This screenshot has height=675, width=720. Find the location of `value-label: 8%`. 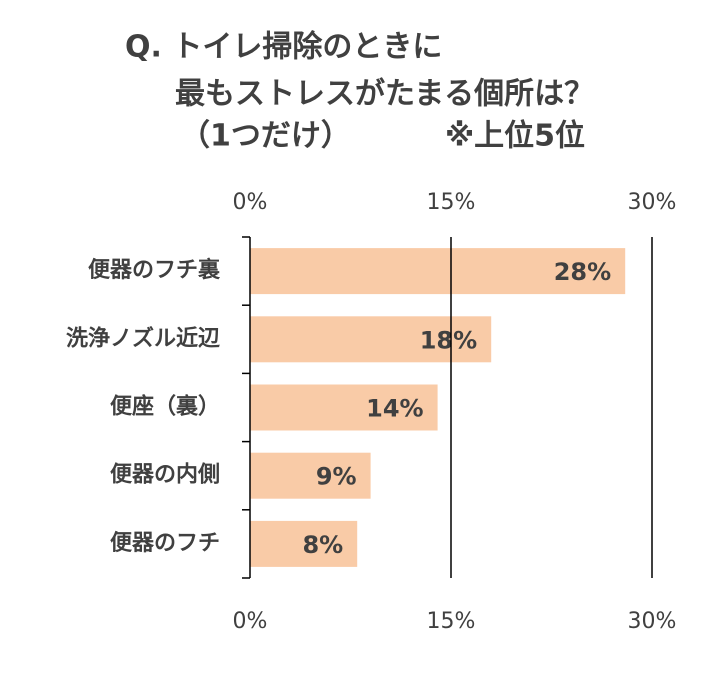

value-label: 8% is located at coordinates (322, 545).